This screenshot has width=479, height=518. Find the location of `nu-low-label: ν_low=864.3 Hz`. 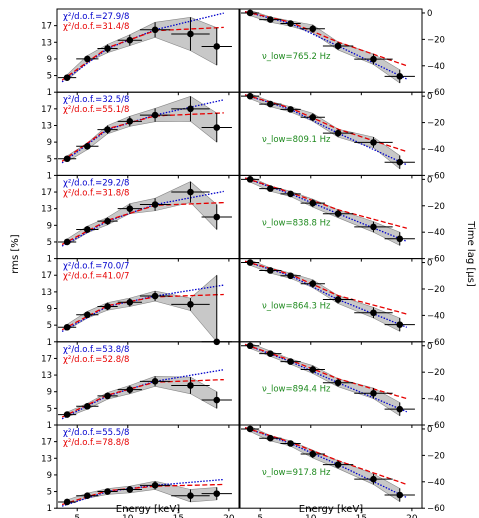

nu-low-label: ν_low=864.3 Hz is located at coordinates (296, 307).